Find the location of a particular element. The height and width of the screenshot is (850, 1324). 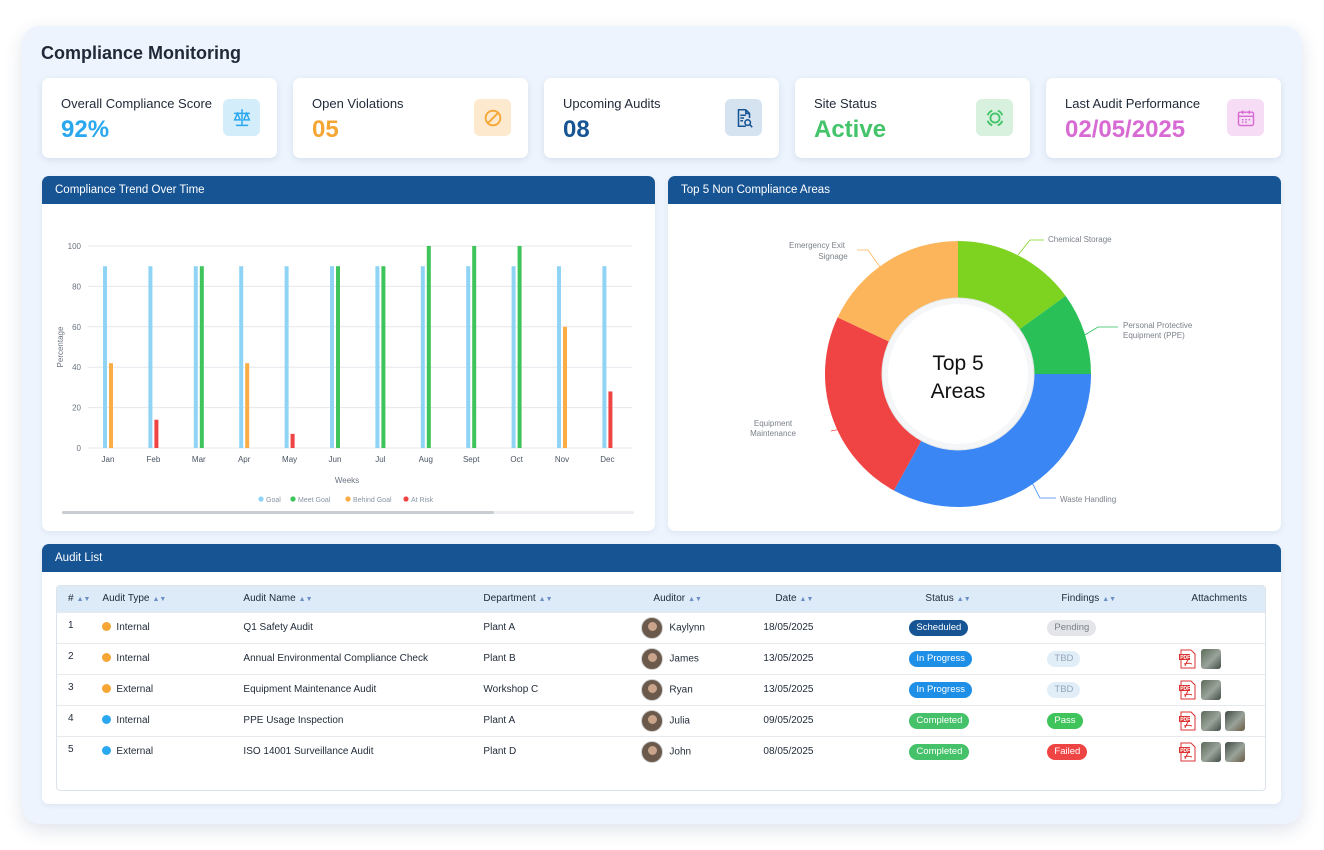

column-header-department: Department ▲▼ is located at coordinates (553, 599).